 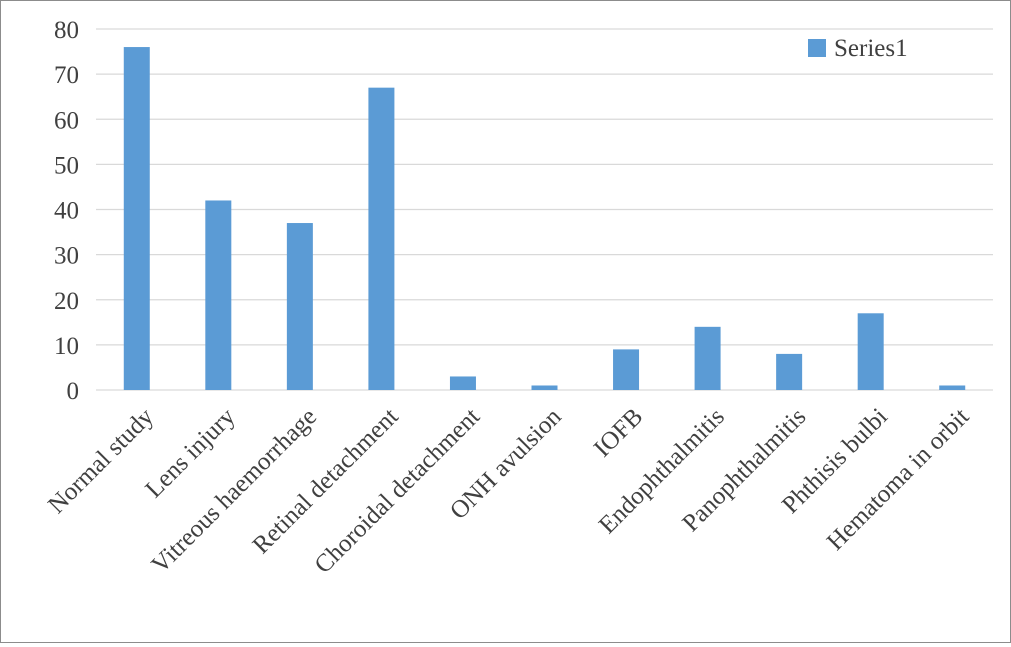 I want to click on y-tick-label: 50, so click(x=66, y=165).